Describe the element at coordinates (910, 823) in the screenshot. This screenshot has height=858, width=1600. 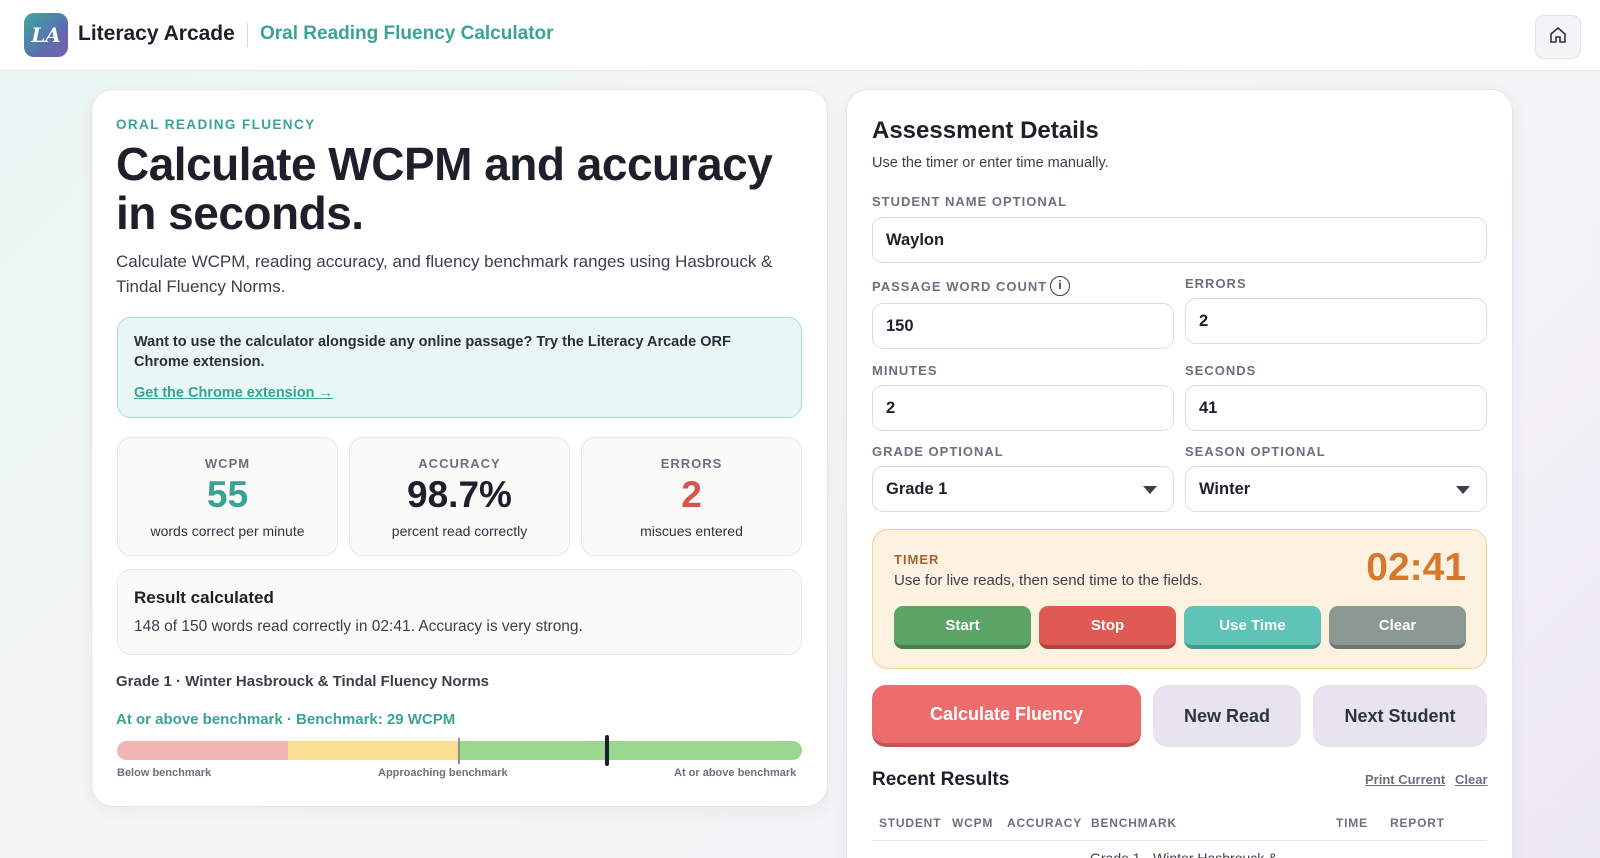
I see `column-header-student: STUDENT` at that location.